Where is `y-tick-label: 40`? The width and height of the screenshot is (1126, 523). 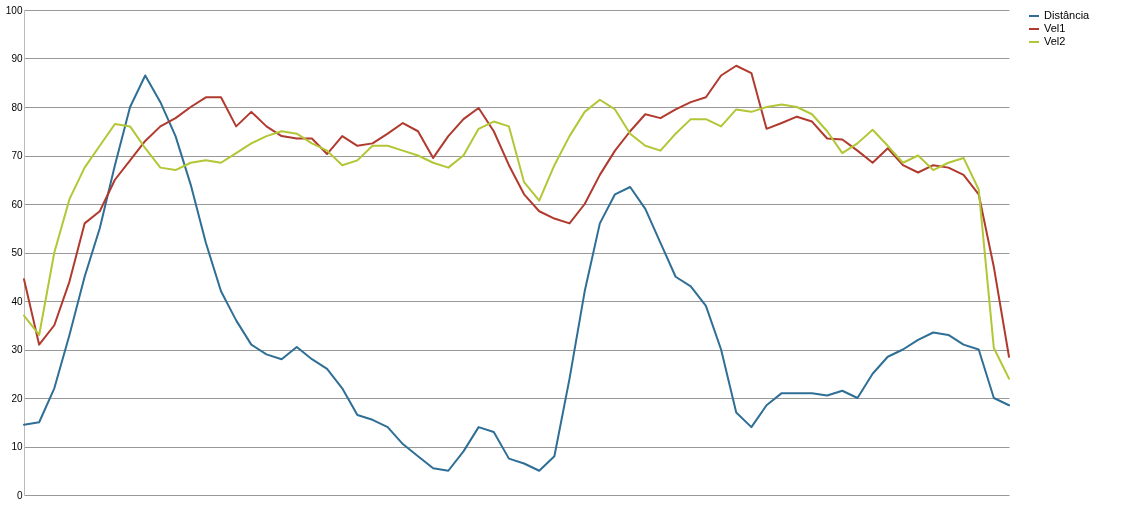
y-tick-label: 40 is located at coordinates (17, 301).